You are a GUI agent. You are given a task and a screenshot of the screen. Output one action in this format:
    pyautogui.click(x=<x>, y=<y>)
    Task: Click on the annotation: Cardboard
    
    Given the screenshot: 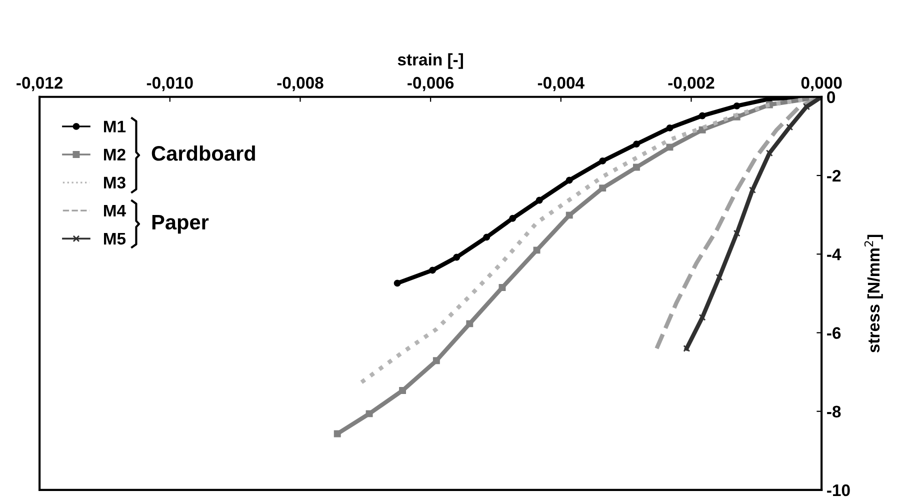 What is the action you would take?
    pyautogui.click(x=203, y=153)
    